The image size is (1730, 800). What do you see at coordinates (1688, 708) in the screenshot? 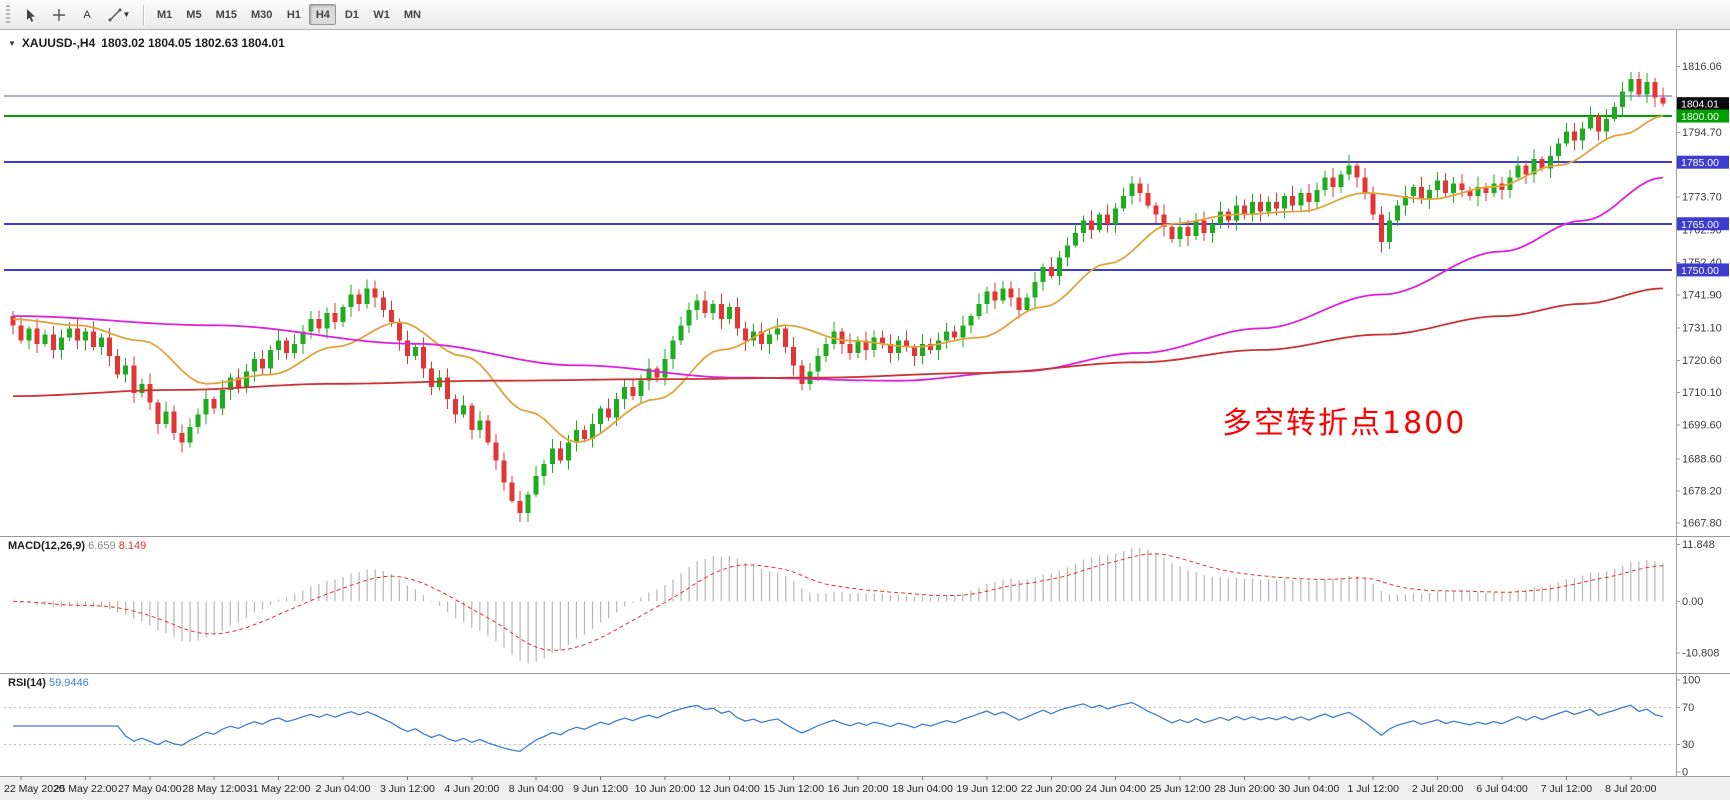
I see `rsi-axis-label: 70` at bounding box center [1688, 708].